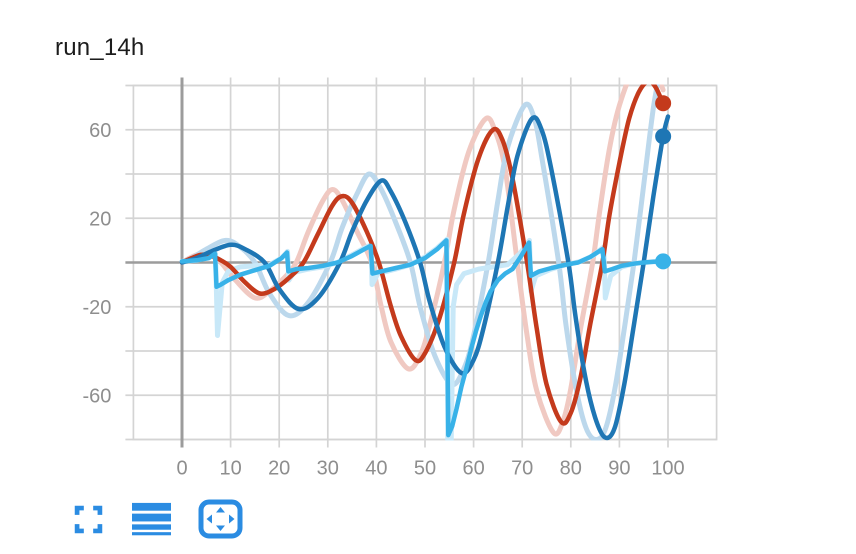  What do you see at coordinates (376, 469) in the screenshot?
I see `x-tick-label-40: 40` at bounding box center [376, 469].